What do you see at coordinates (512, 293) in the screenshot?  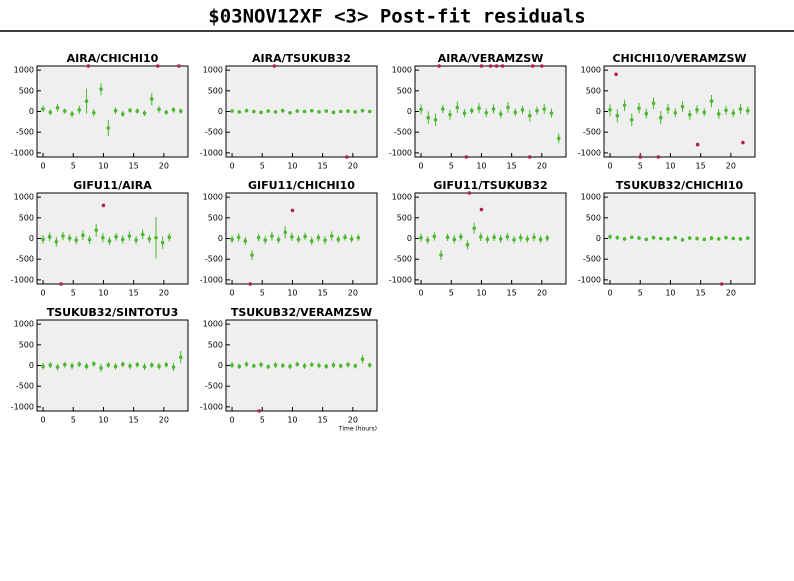 I see `x-tick-label: 15` at bounding box center [512, 293].